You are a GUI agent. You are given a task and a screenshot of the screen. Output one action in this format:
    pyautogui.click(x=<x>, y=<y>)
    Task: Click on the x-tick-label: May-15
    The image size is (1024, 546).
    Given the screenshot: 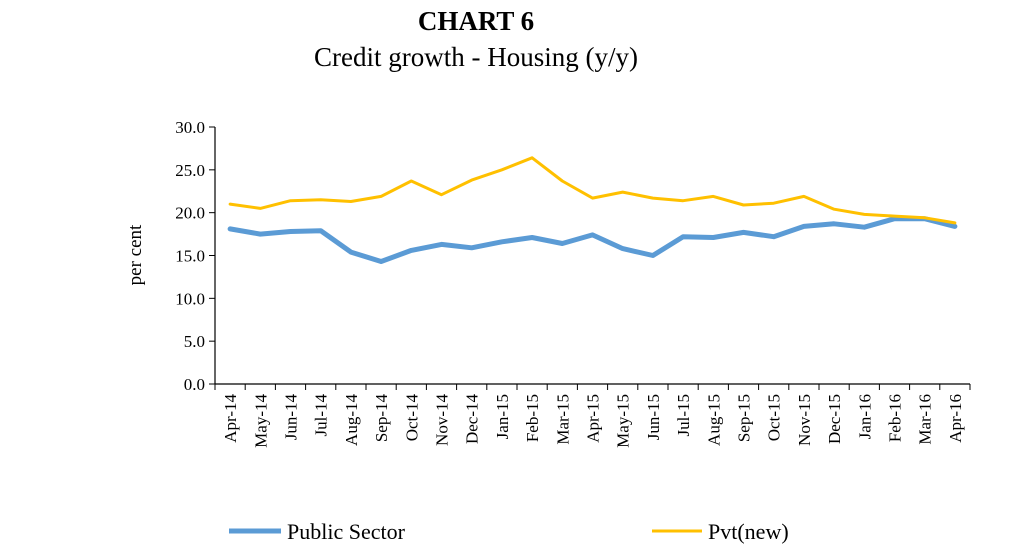 What is the action you would take?
    pyautogui.click(x=623, y=421)
    